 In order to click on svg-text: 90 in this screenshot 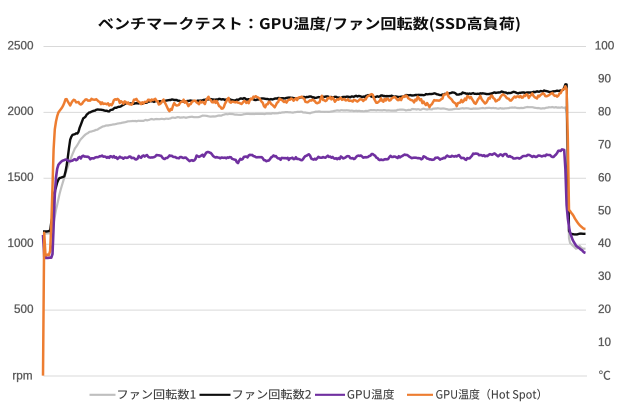, I will do `click(605, 79)`.